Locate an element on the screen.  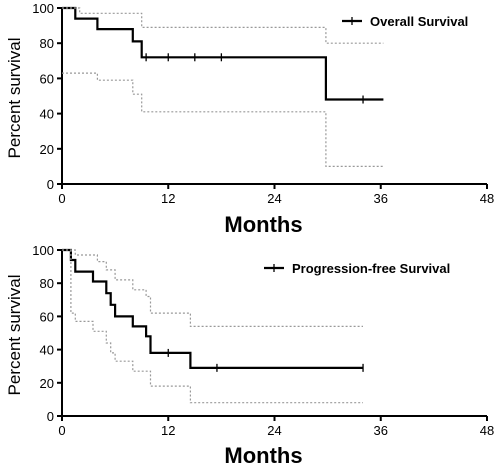
legend-label: Overall Survival is located at coordinates (419, 21).